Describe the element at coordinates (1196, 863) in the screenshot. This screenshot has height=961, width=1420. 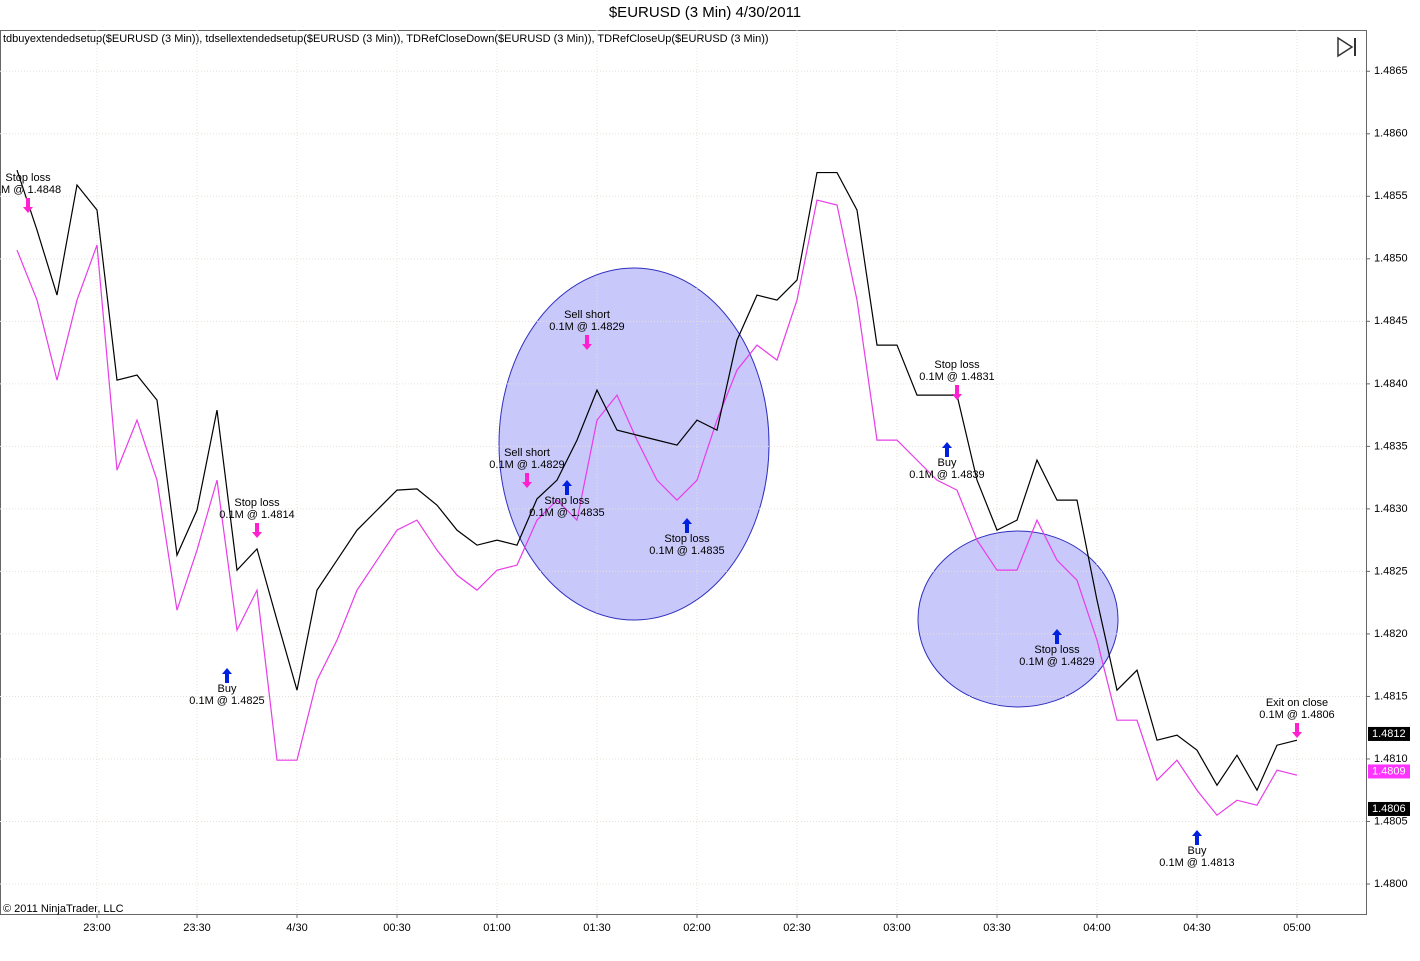
I see `trade-detail: 0.1M @ 1.4813` at that location.